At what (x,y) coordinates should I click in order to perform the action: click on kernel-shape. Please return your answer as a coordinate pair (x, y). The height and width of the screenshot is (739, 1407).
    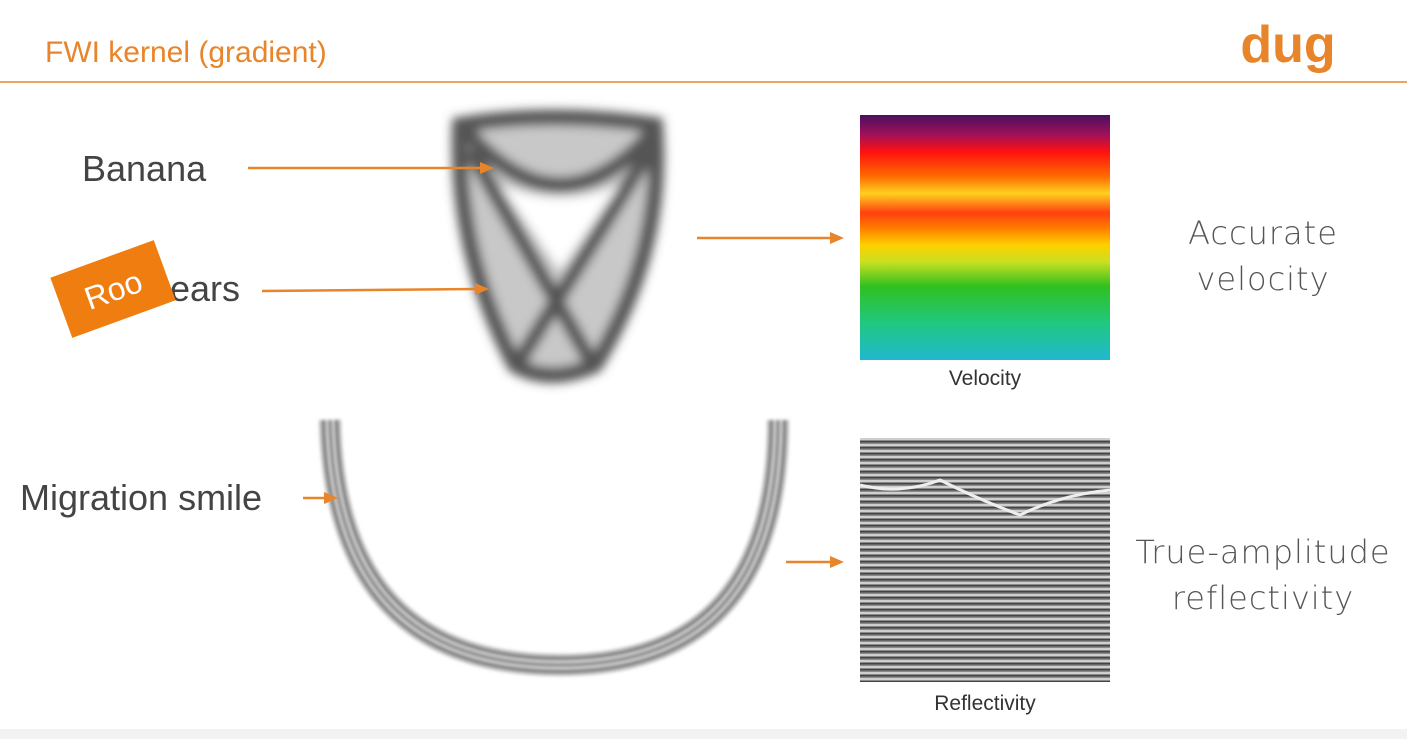
    Looking at the image, I should click on (558, 246).